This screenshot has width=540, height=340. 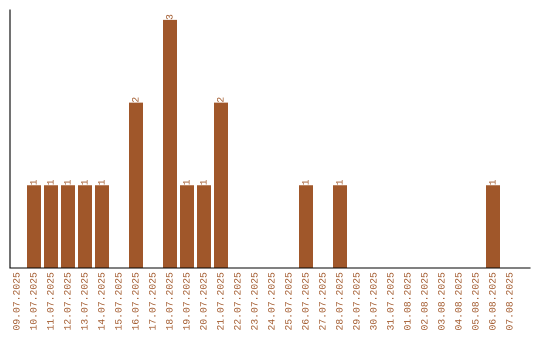 What do you see at coordinates (186, 301) in the screenshot?
I see `x-tick-label: 19.07.2025` at bounding box center [186, 301].